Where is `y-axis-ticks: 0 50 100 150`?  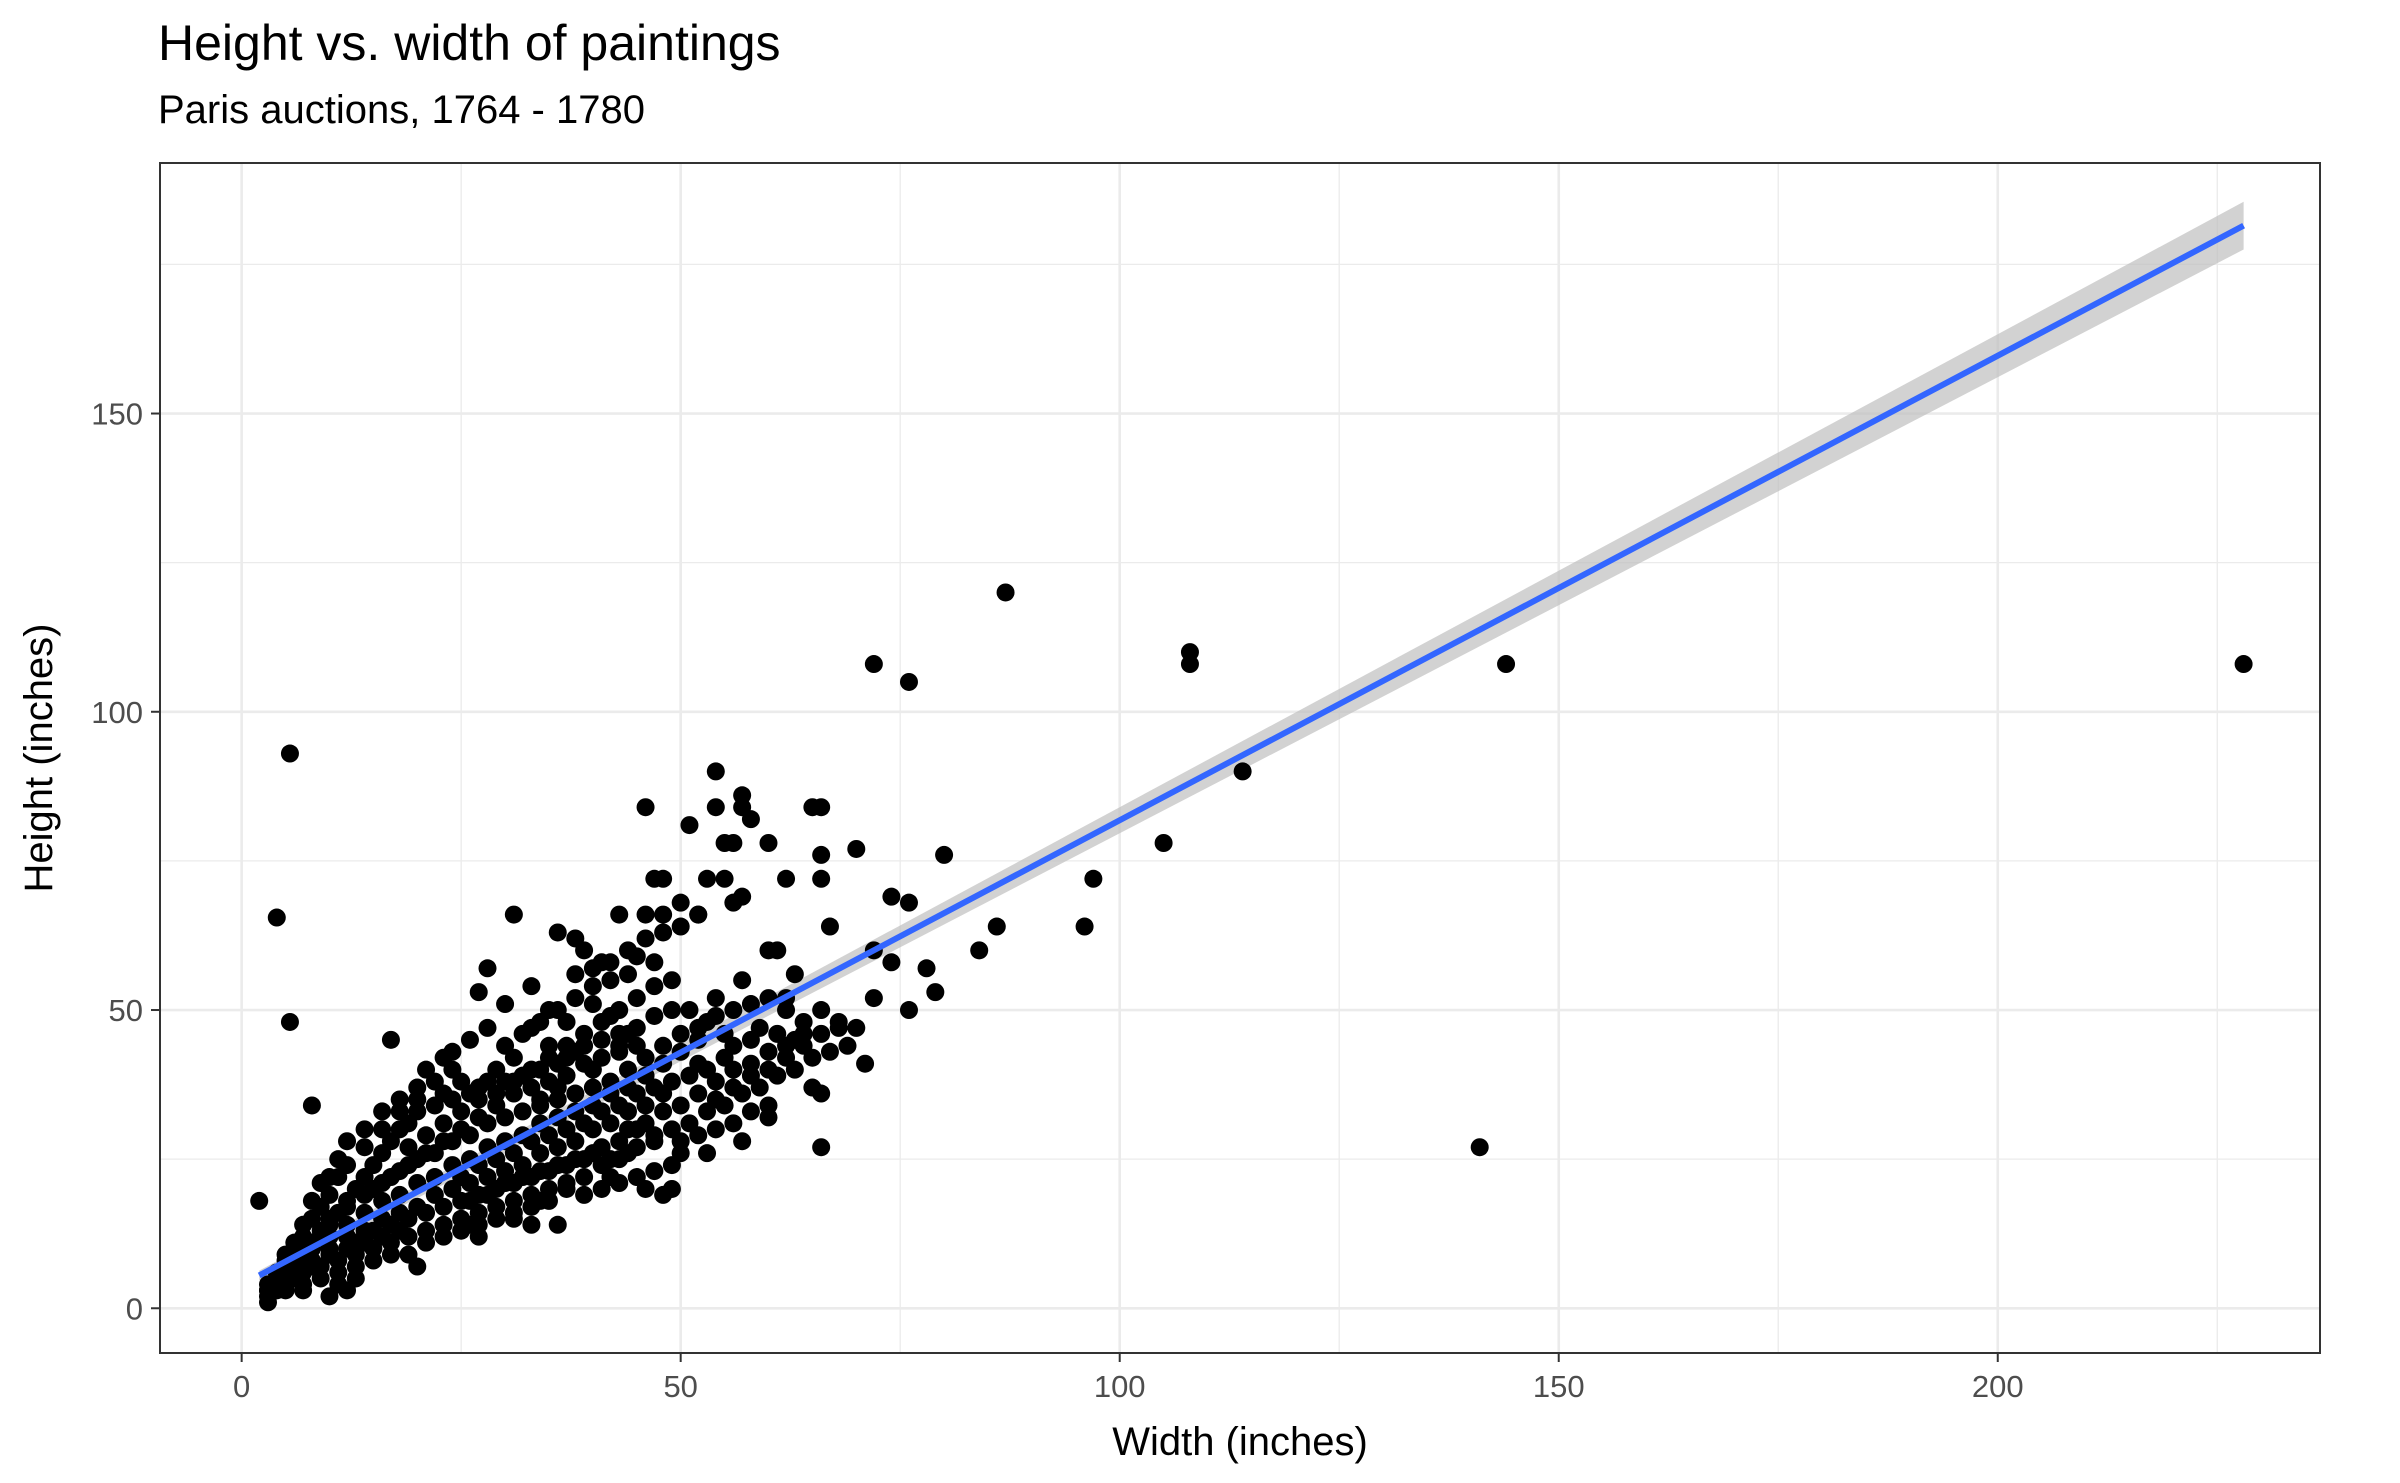 y-axis-ticks: 0 50 100 150 is located at coordinates (125, 861).